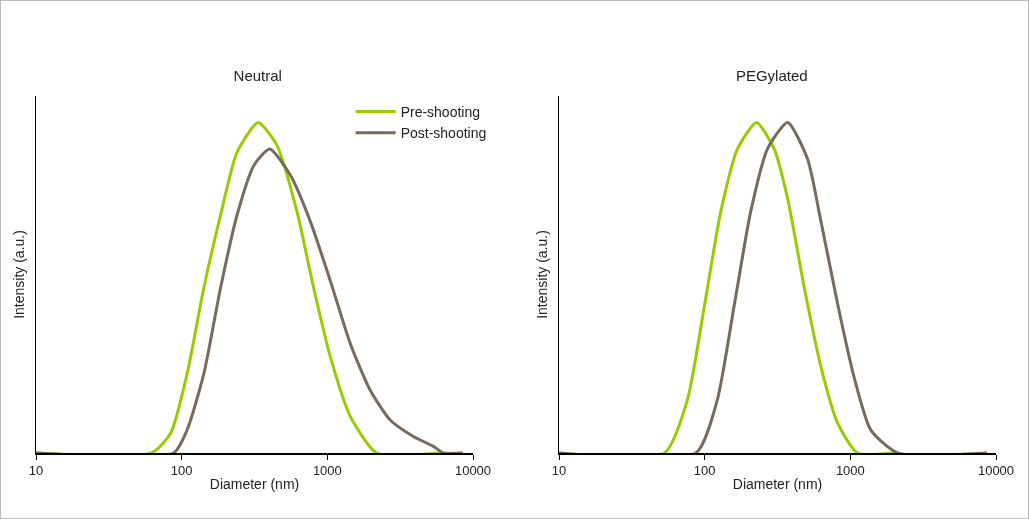  Describe the element at coordinates (257, 76) in the screenshot. I see `chart-title: Neutral` at that location.